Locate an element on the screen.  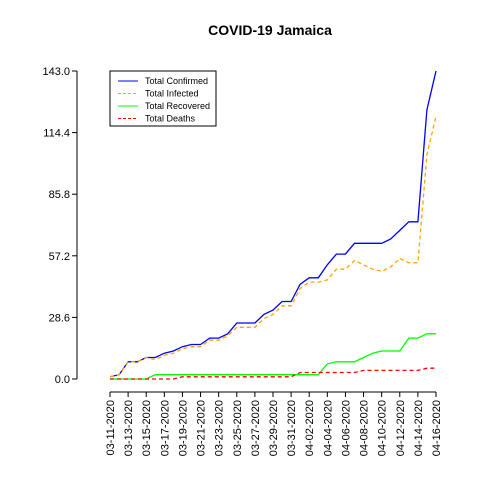
legend-label: Total Infected is located at coordinates (172, 94).